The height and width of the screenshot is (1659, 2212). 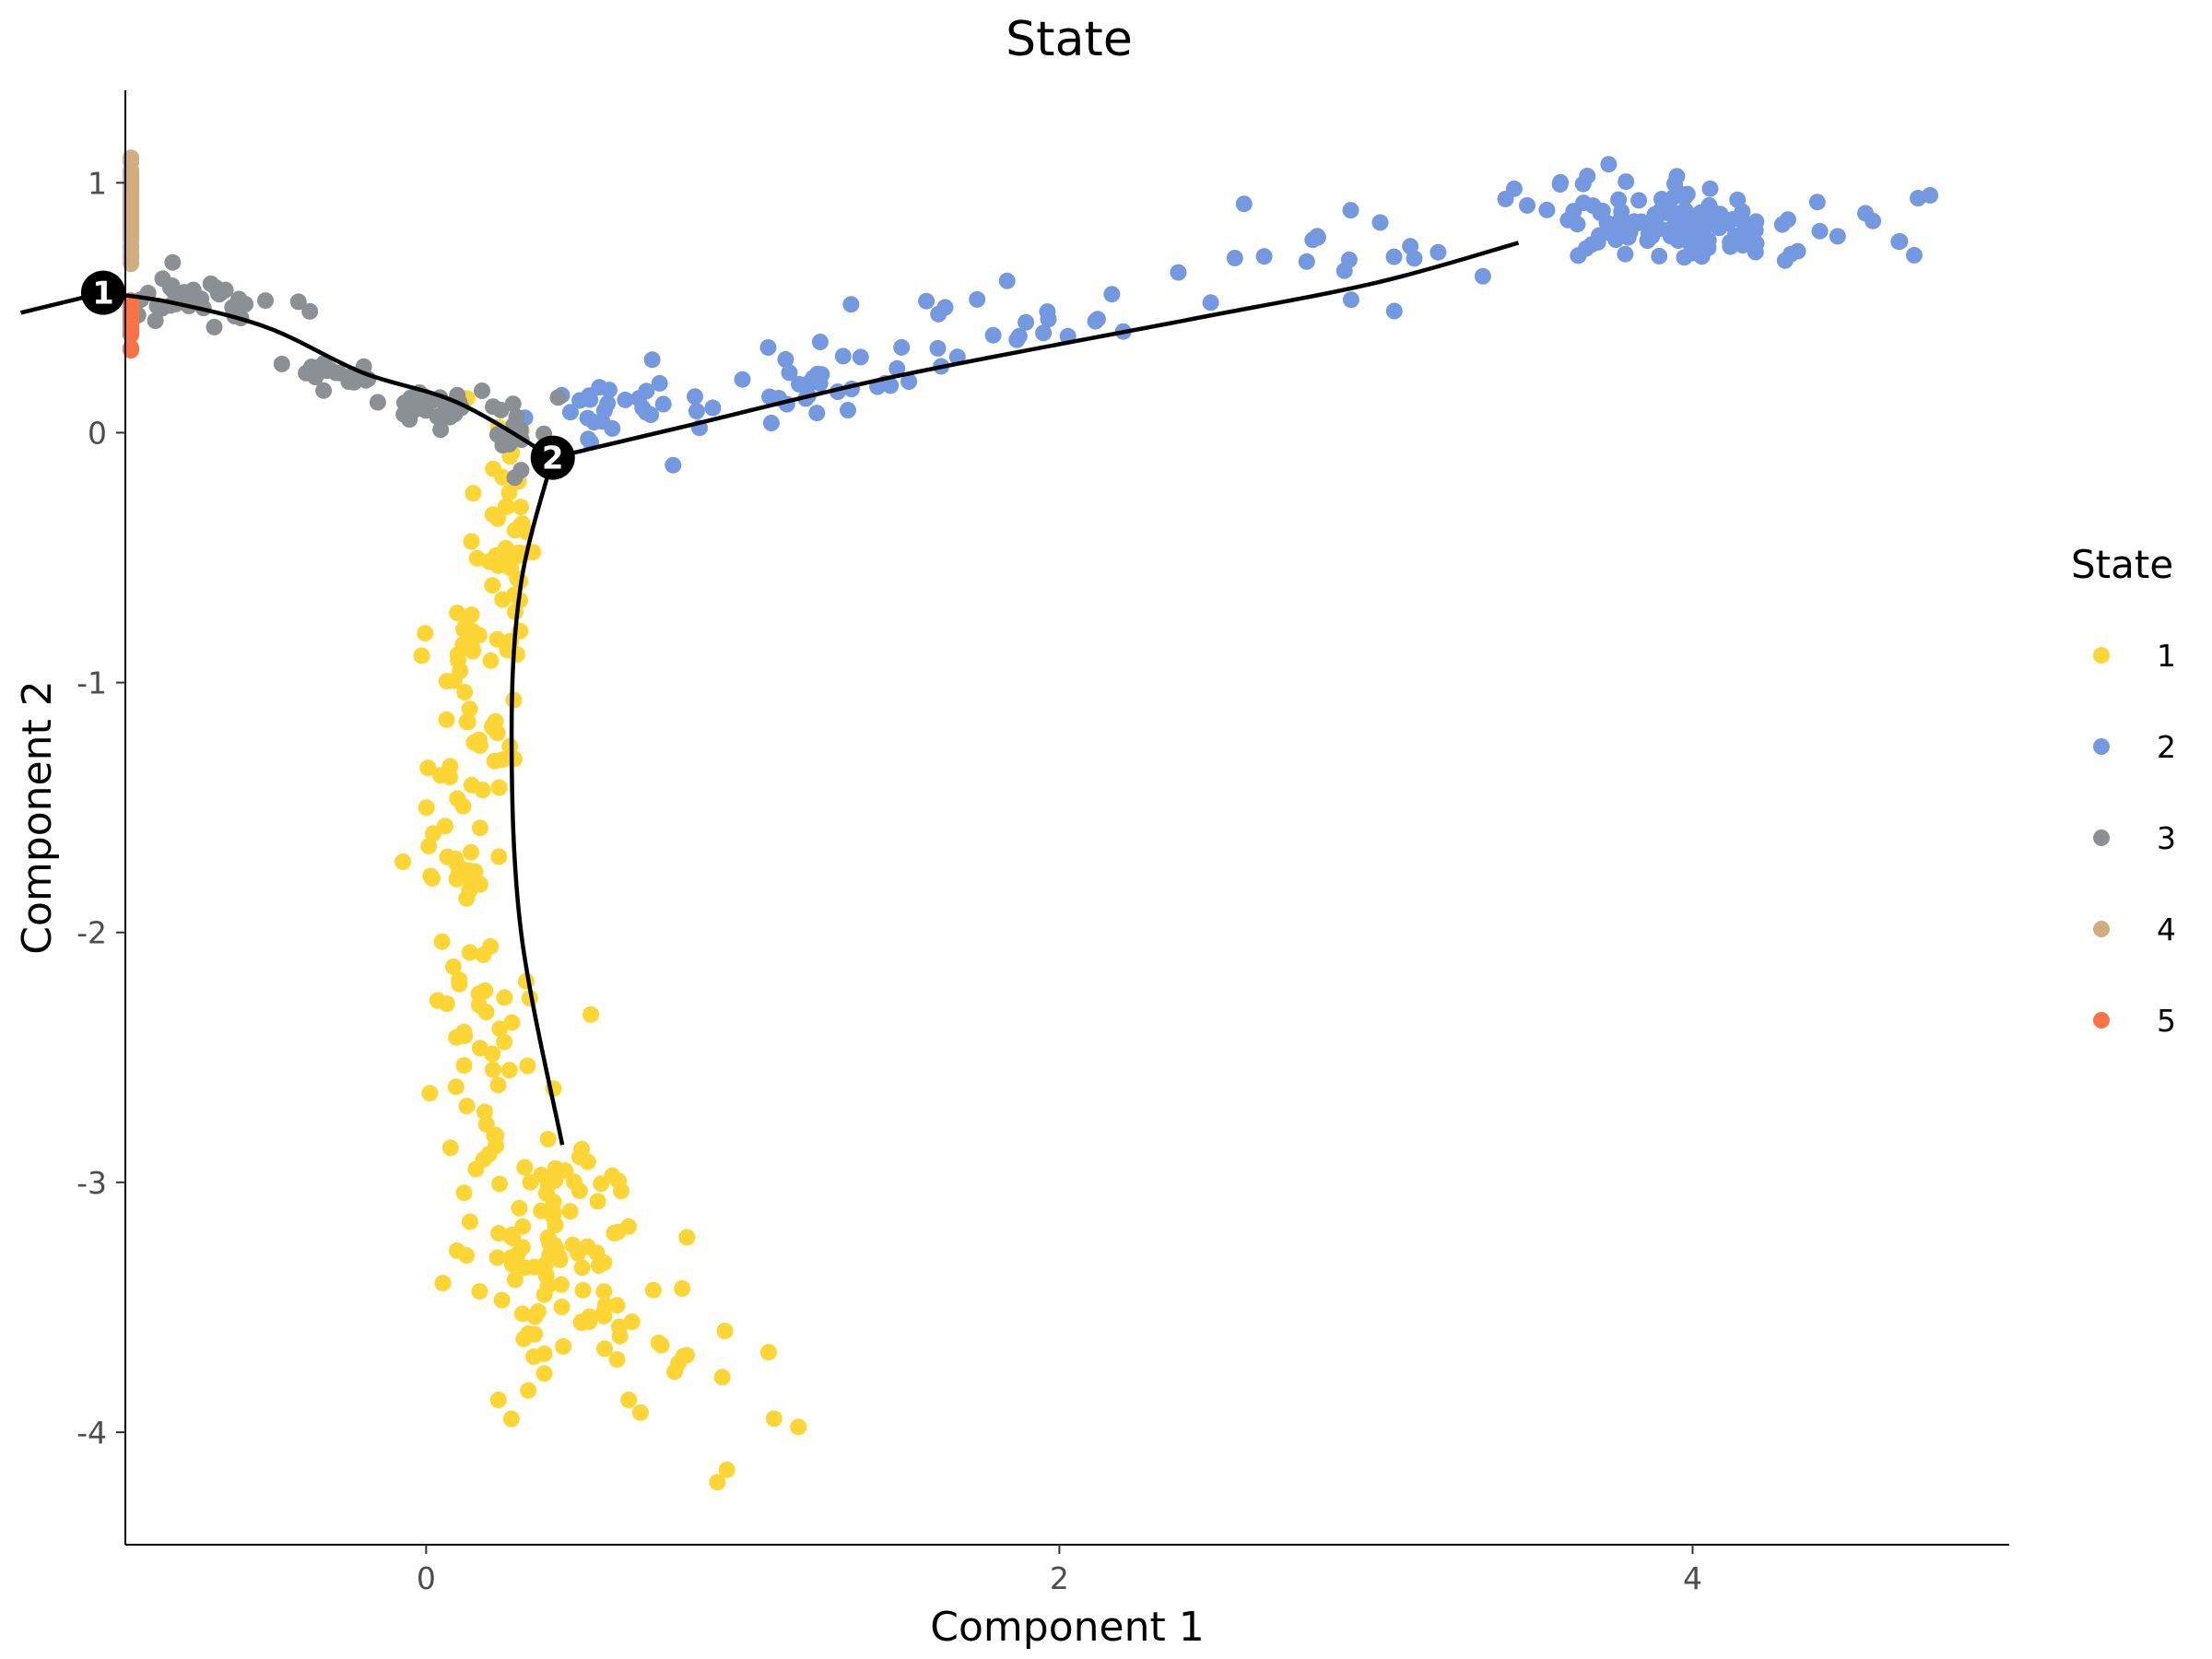 What do you see at coordinates (1067, 1627) in the screenshot?
I see `x-axis-title: Component 1` at bounding box center [1067, 1627].